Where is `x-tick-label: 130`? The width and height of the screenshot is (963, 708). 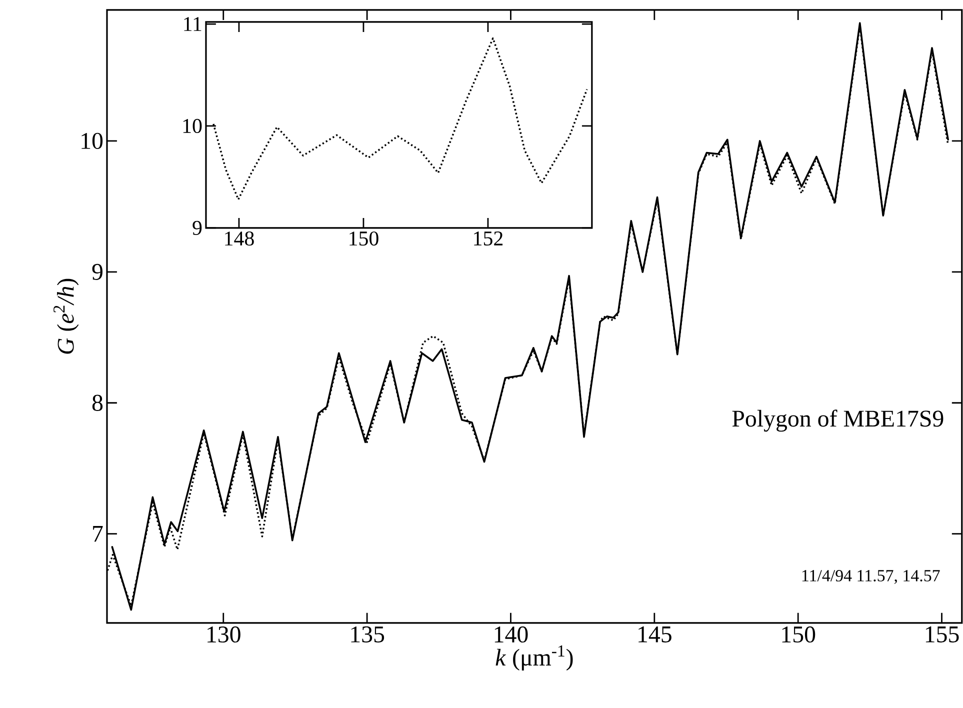 x-tick-label: 130 is located at coordinates (224, 634).